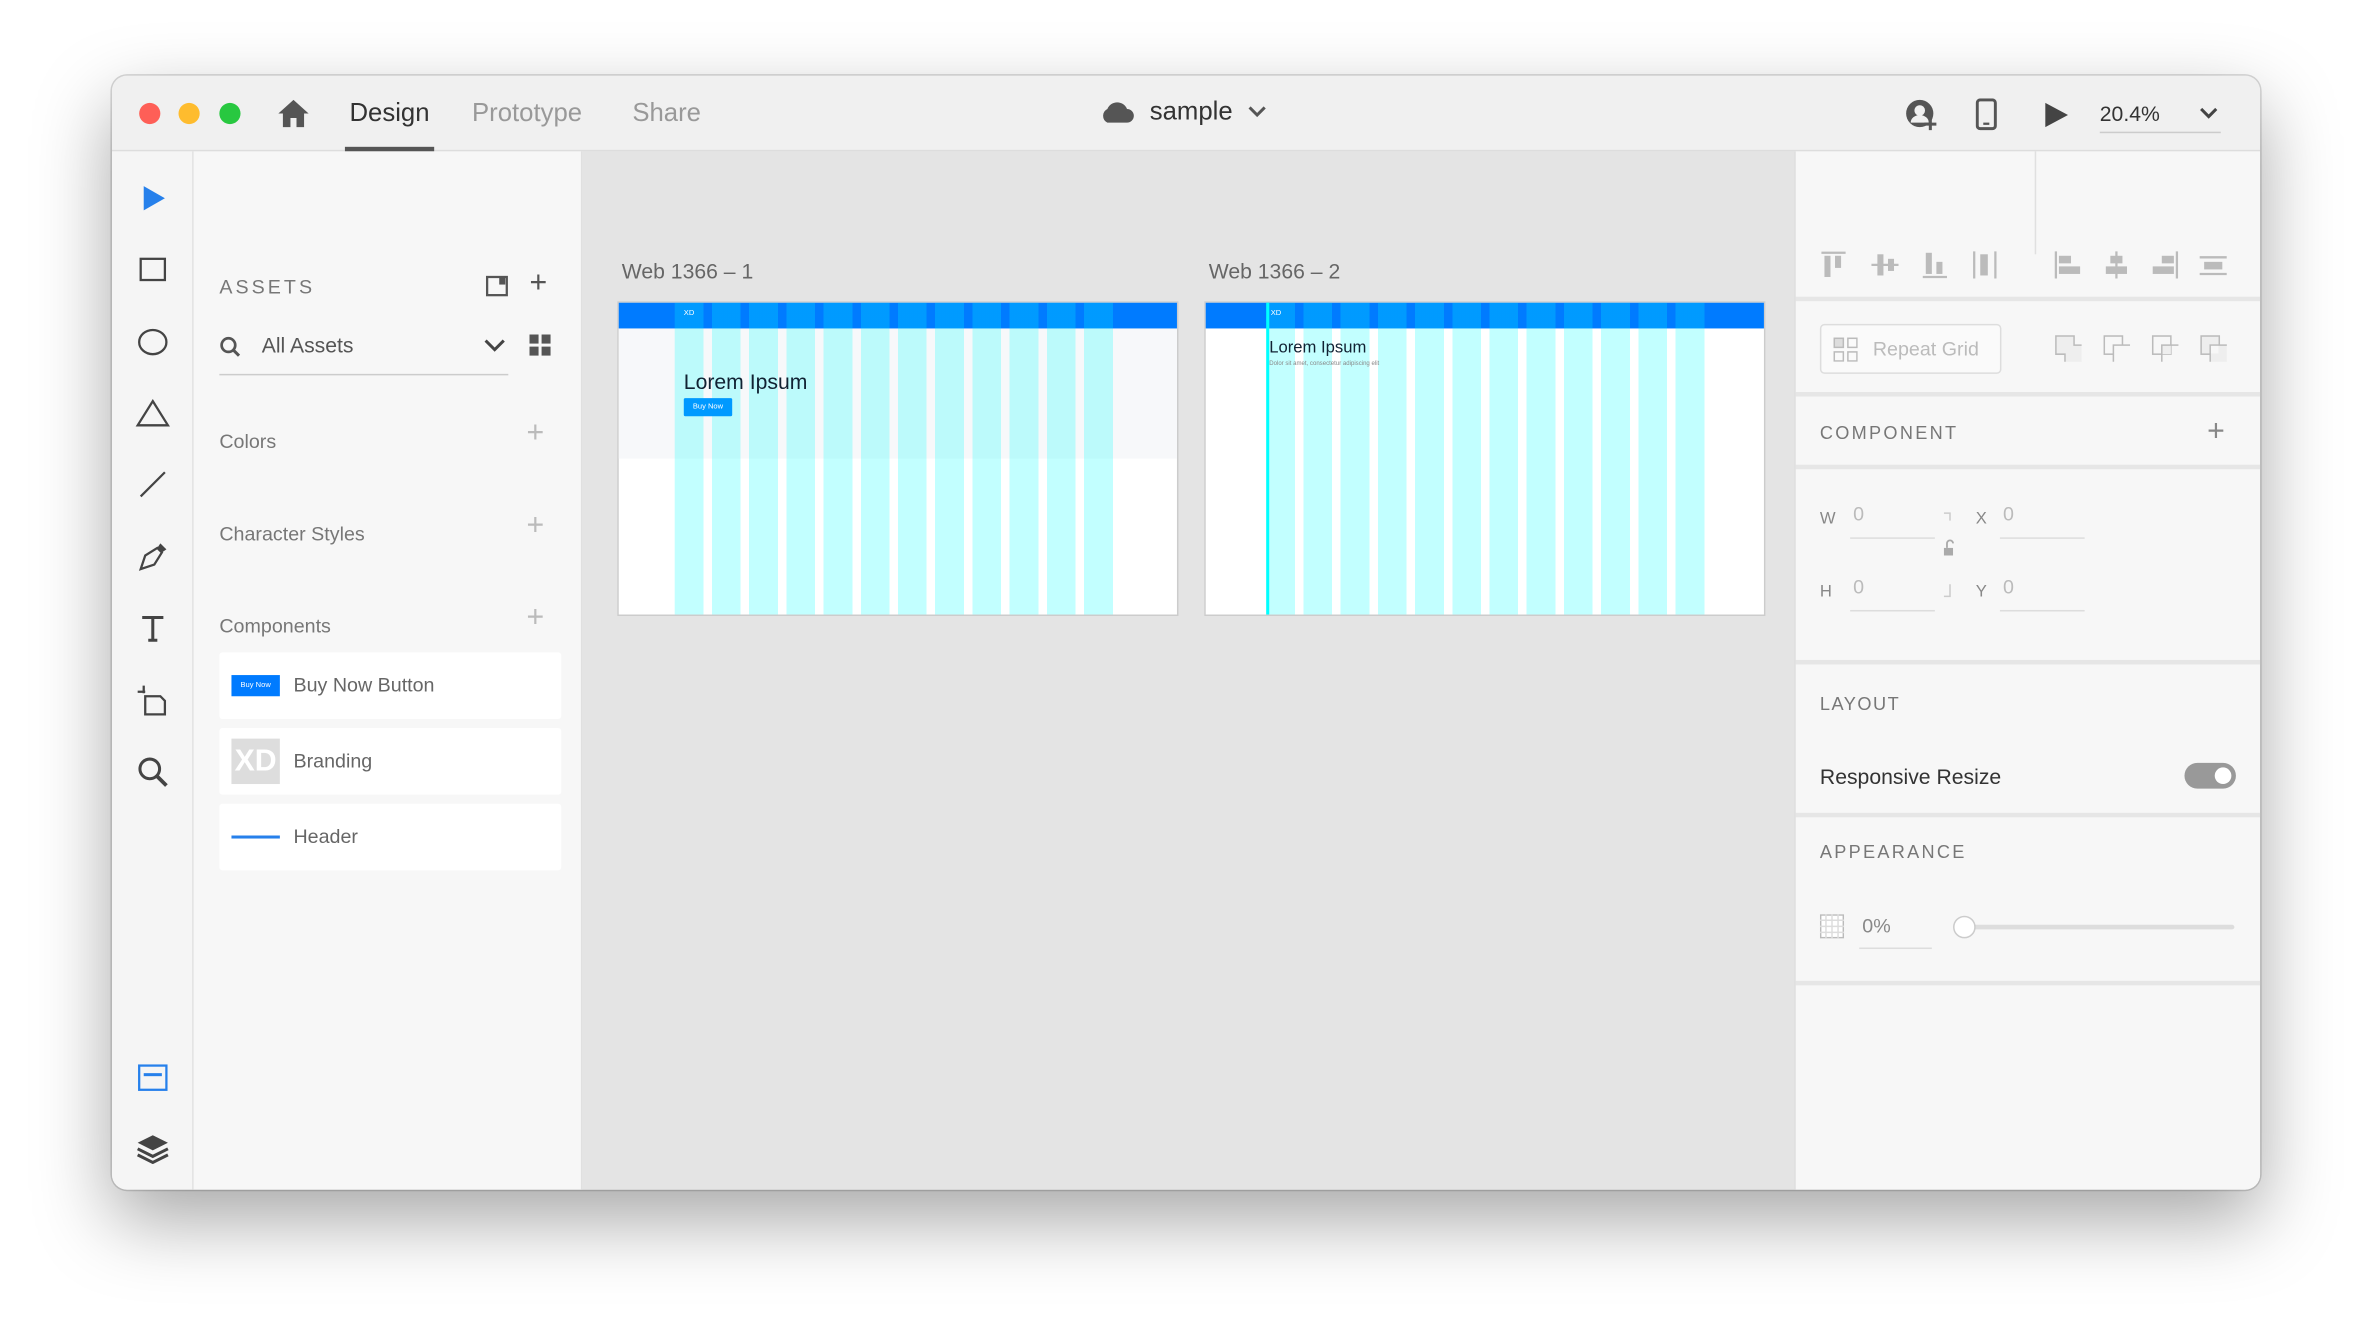 The height and width of the screenshot is (1338, 2372). I want to click on maximize-window-button, so click(230, 113).